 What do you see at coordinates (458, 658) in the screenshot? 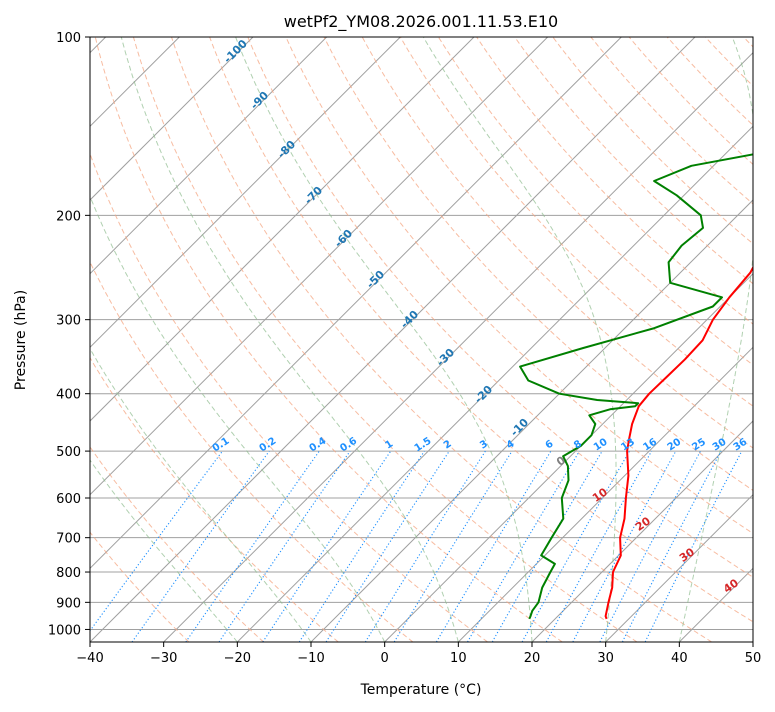
I see `x-tick-label: 10` at bounding box center [458, 658].